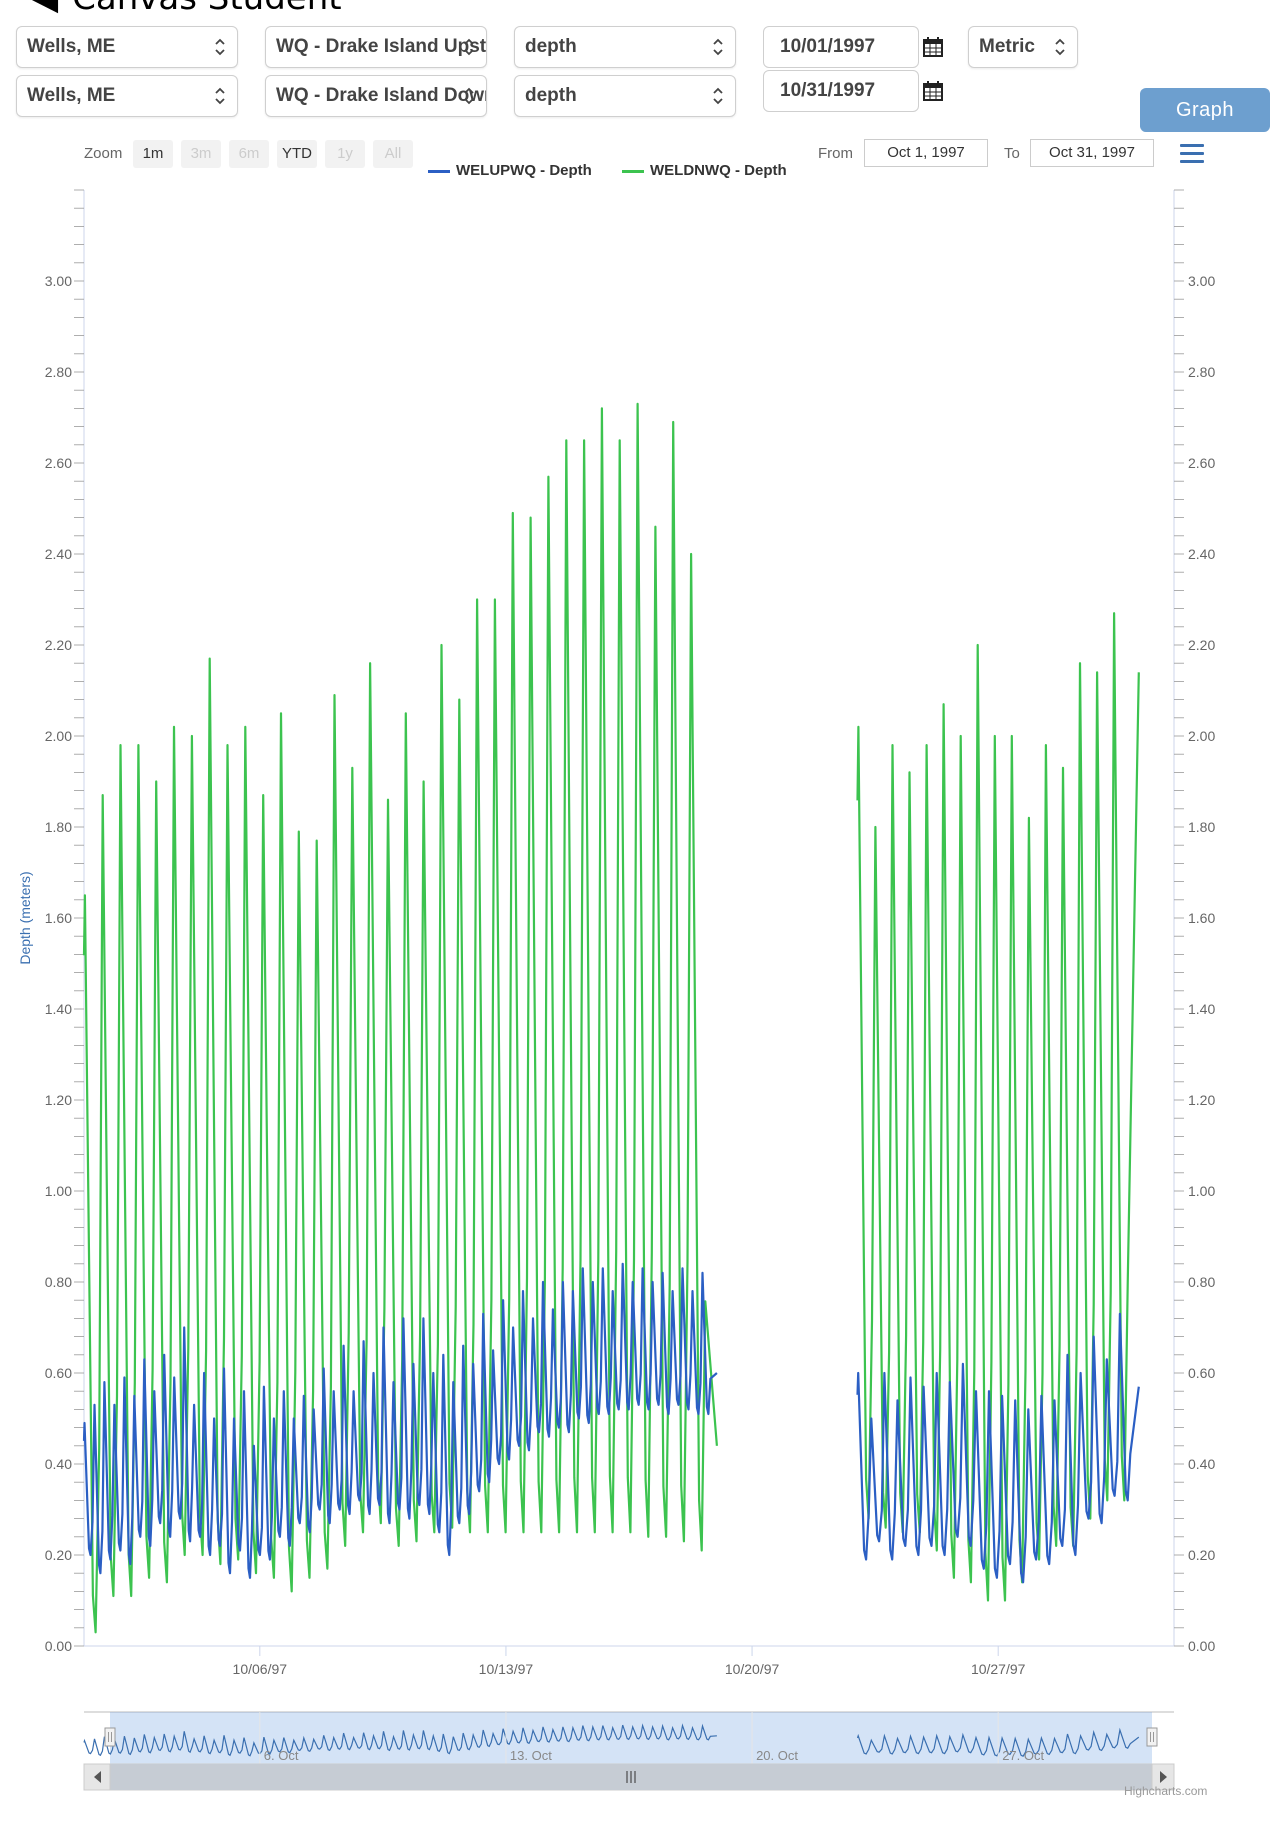 This screenshot has height=1847, width=1284. What do you see at coordinates (127, 96) in the screenshot?
I see `location-select-downstream: Wells, ME` at bounding box center [127, 96].